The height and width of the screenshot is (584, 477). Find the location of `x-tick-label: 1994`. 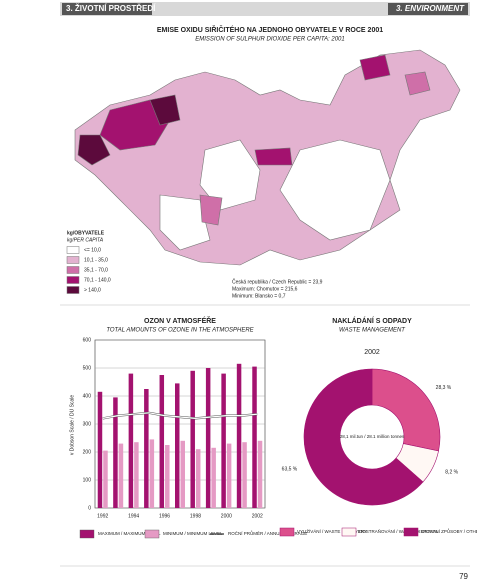

x-tick-label: 1994 is located at coordinates (133, 516).